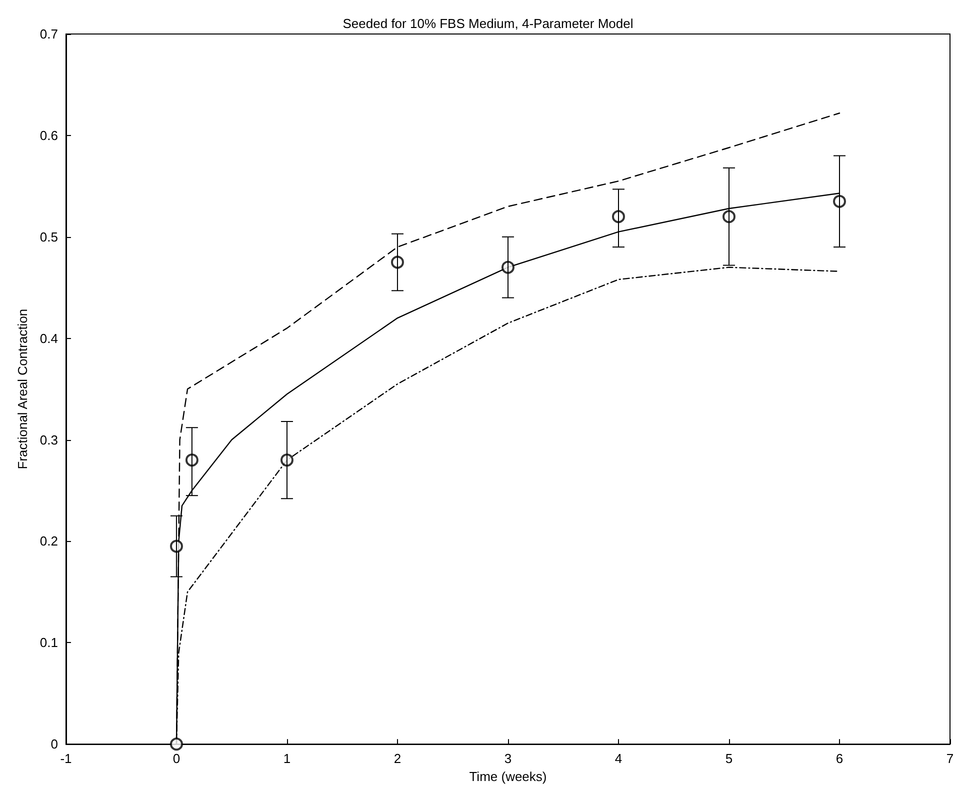 Image resolution: width=977 pixels, height=799 pixels. What do you see at coordinates (729, 758) in the screenshot?
I see `x-tick-label: 5` at bounding box center [729, 758].